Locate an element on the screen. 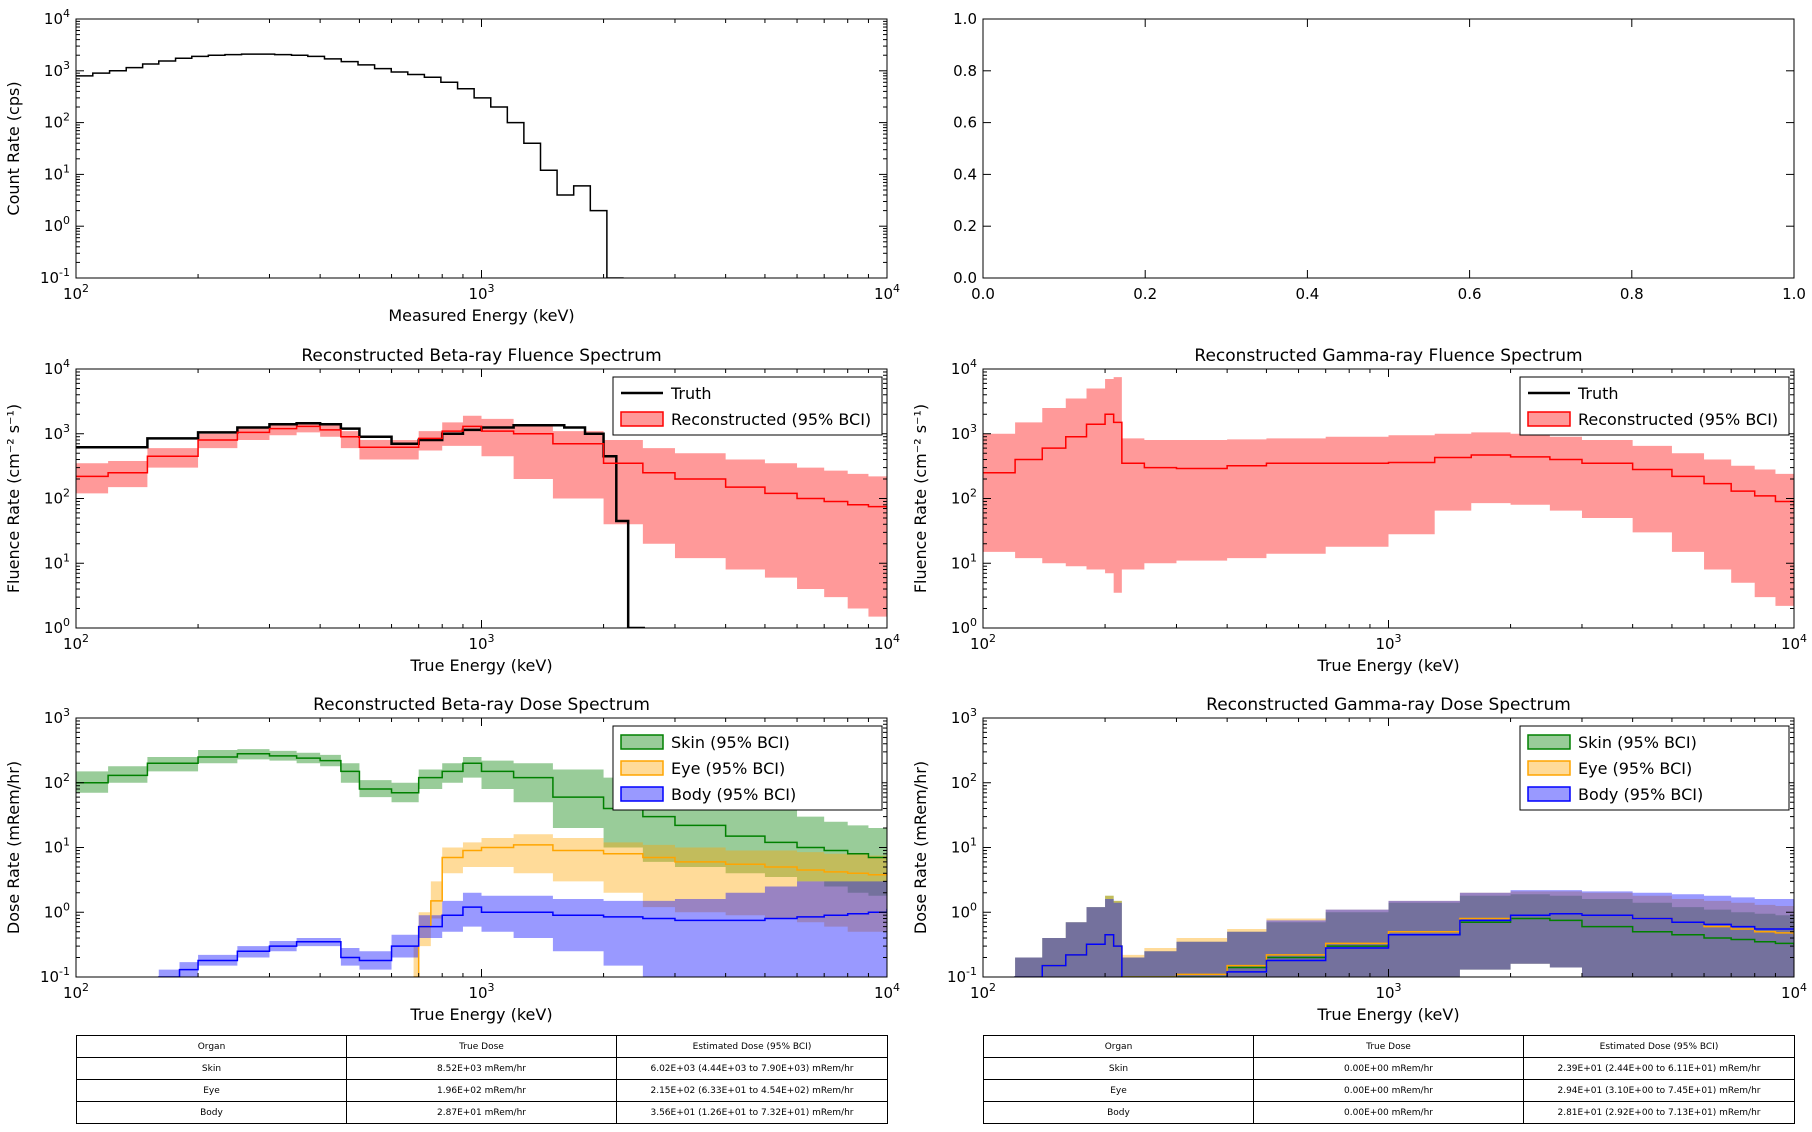  chart-title: Reconstructed Beta-ray Fluence Spectrum is located at coordinates (481, 356).